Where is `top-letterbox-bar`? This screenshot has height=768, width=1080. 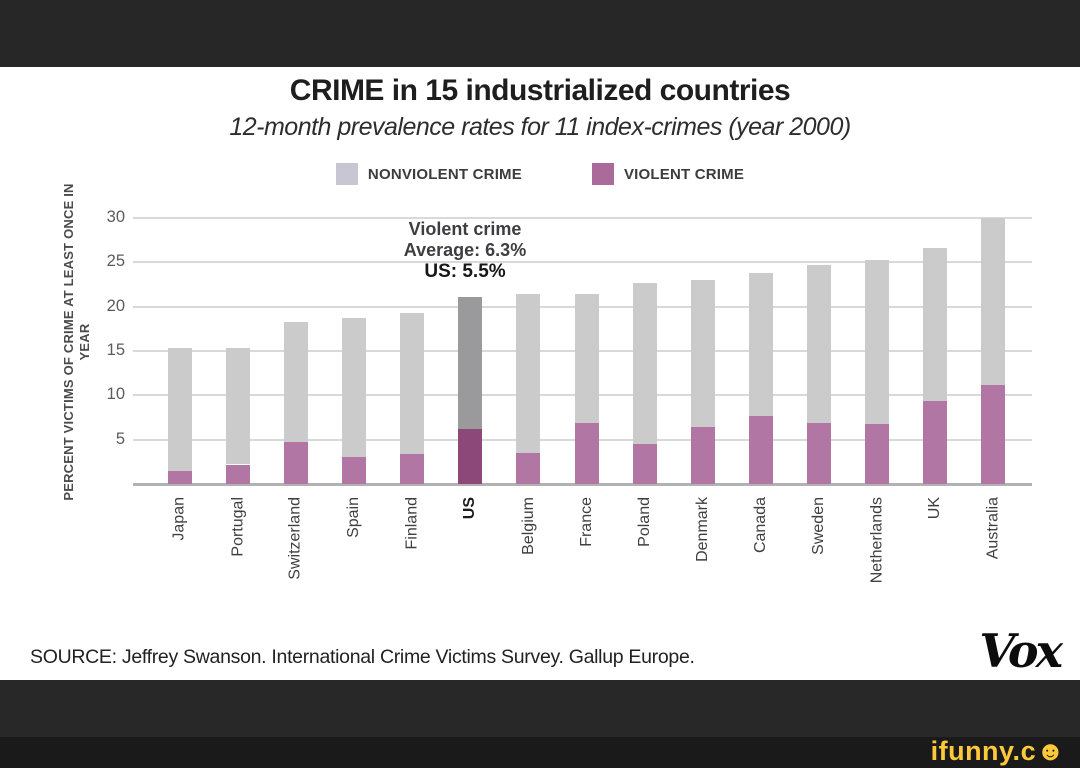
top-letterbox-bar is located at coordinates (540, 33).